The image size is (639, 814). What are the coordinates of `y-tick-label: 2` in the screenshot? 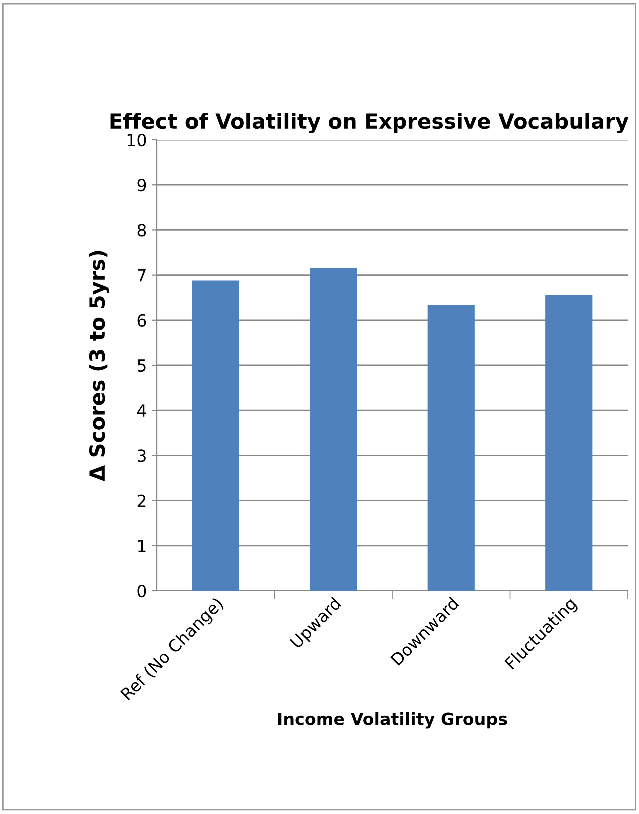 It's located at (142, 501).